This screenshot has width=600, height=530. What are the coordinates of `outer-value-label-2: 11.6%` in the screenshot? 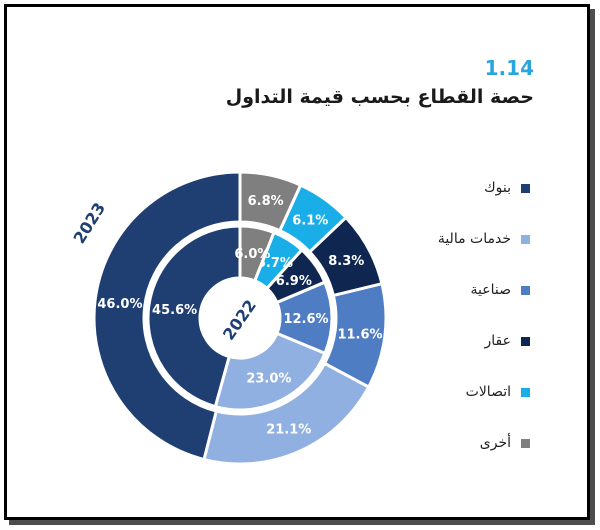 It's located at (359, 334).